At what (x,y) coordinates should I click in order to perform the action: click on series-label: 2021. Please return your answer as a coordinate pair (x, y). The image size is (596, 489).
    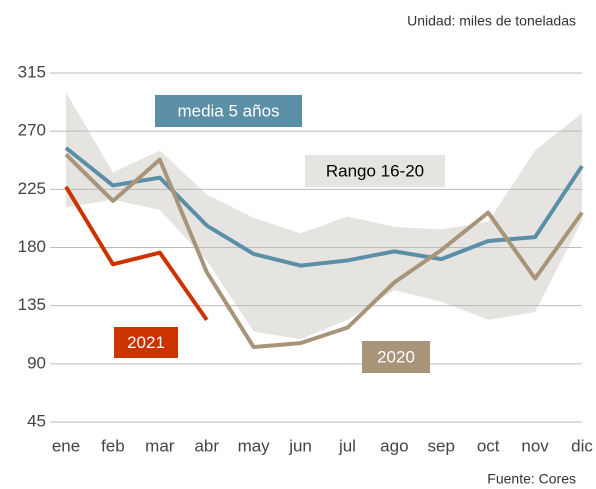
    Looking at the image, I should click on (146, 342).